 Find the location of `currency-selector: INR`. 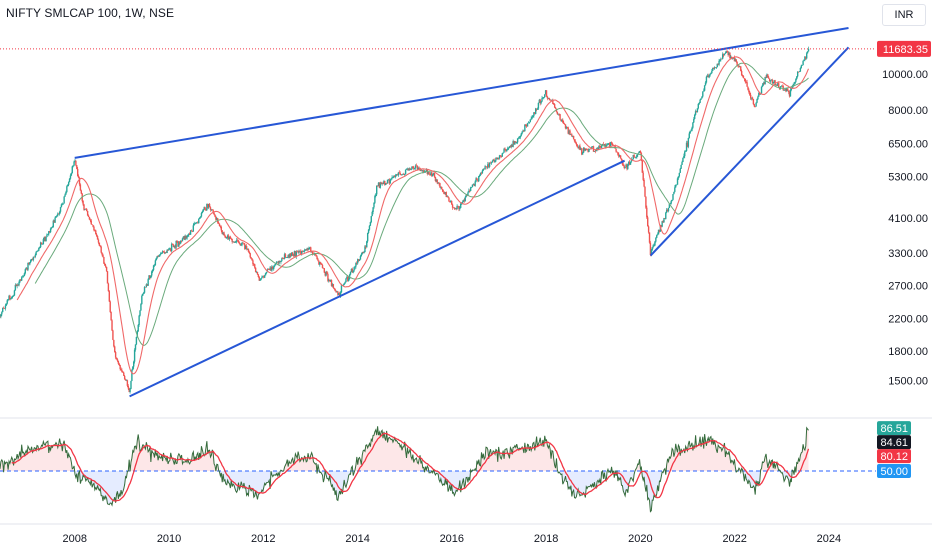

currency-selector: INR is located at coordinates (904, 15).